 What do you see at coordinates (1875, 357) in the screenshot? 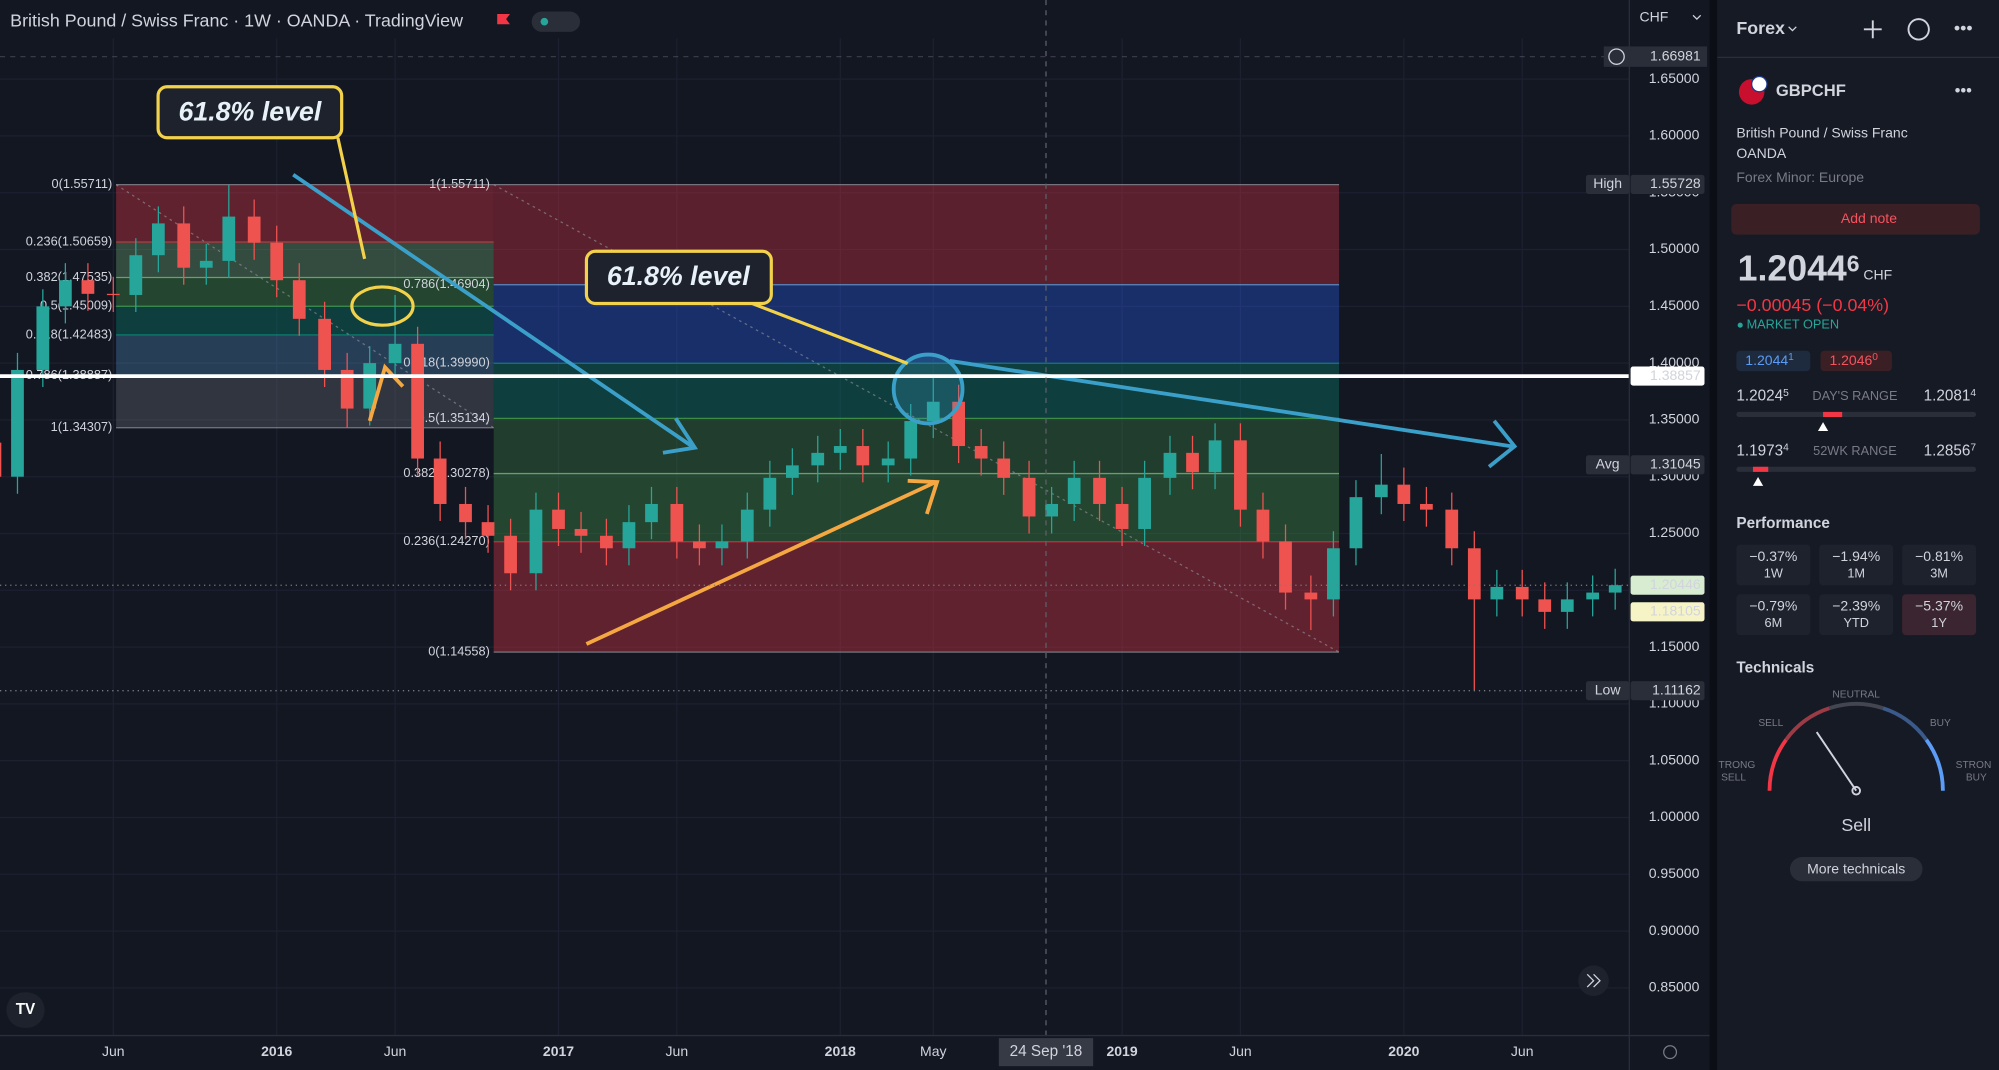
I see `ask-pip: 0` at bounding box center [1875, 357].